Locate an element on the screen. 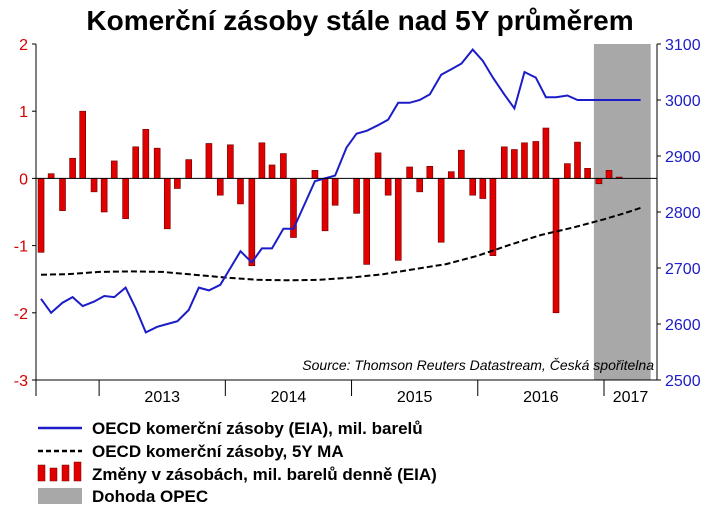 Image resolution: width=721 pixels, height=514 pixels. chart-title: Komerční zásoby stále nad 5Y průměrem is located at coordinates (359, 20).